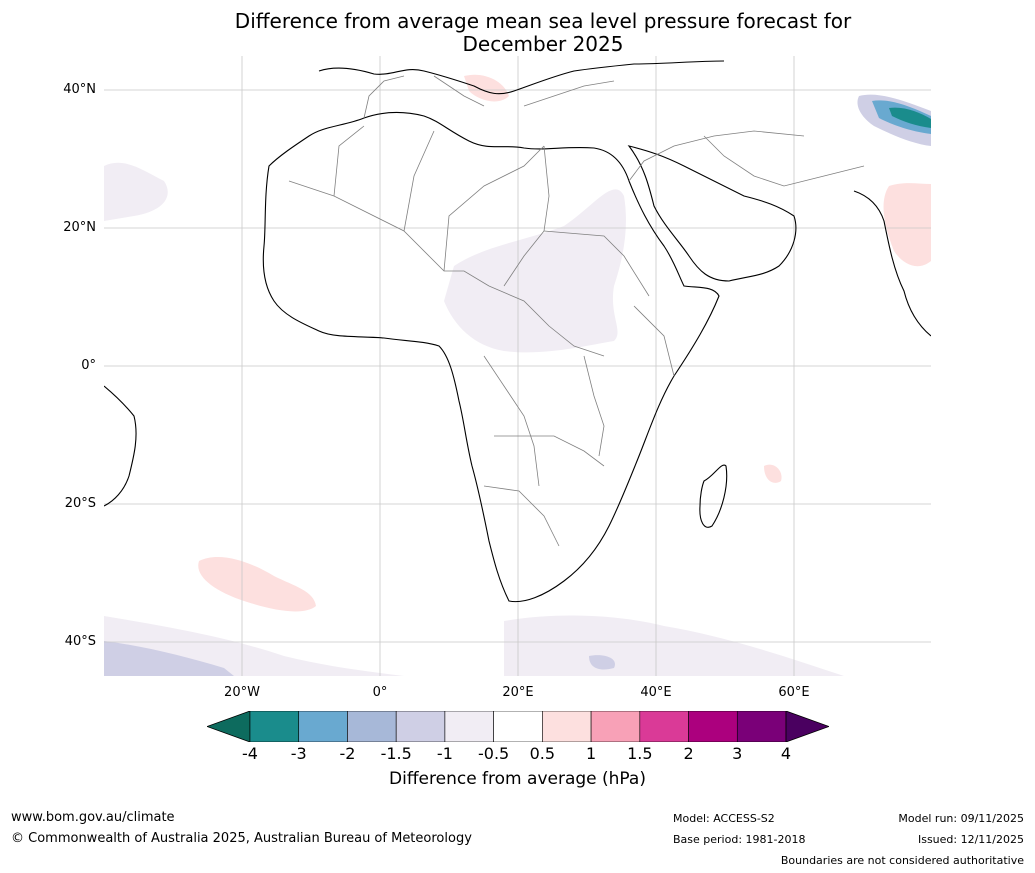  Describe the element at coordinates (656, 692) in the screenshot. I see `lon-label-40e: 40°E` at that location.